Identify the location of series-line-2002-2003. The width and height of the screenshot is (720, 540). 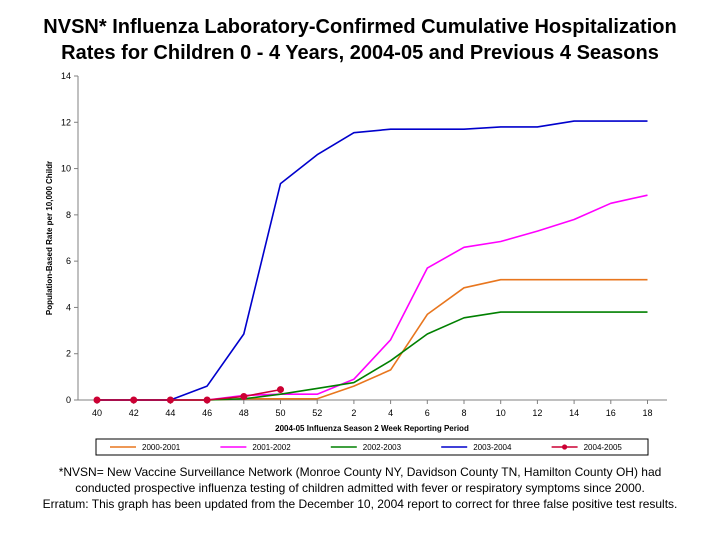
(372, 356).